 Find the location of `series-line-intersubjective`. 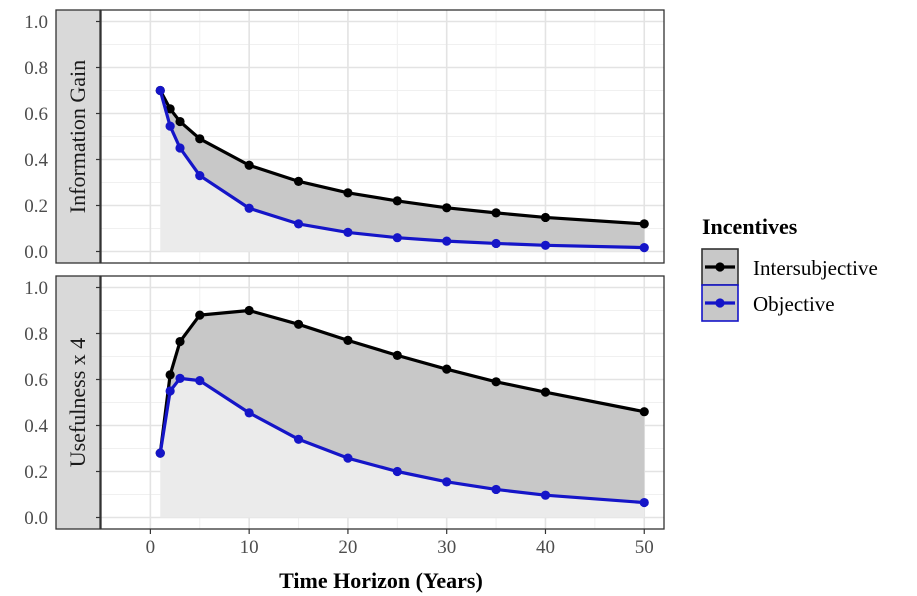

series-line-intersubjective is located at coordinates (401, 381).